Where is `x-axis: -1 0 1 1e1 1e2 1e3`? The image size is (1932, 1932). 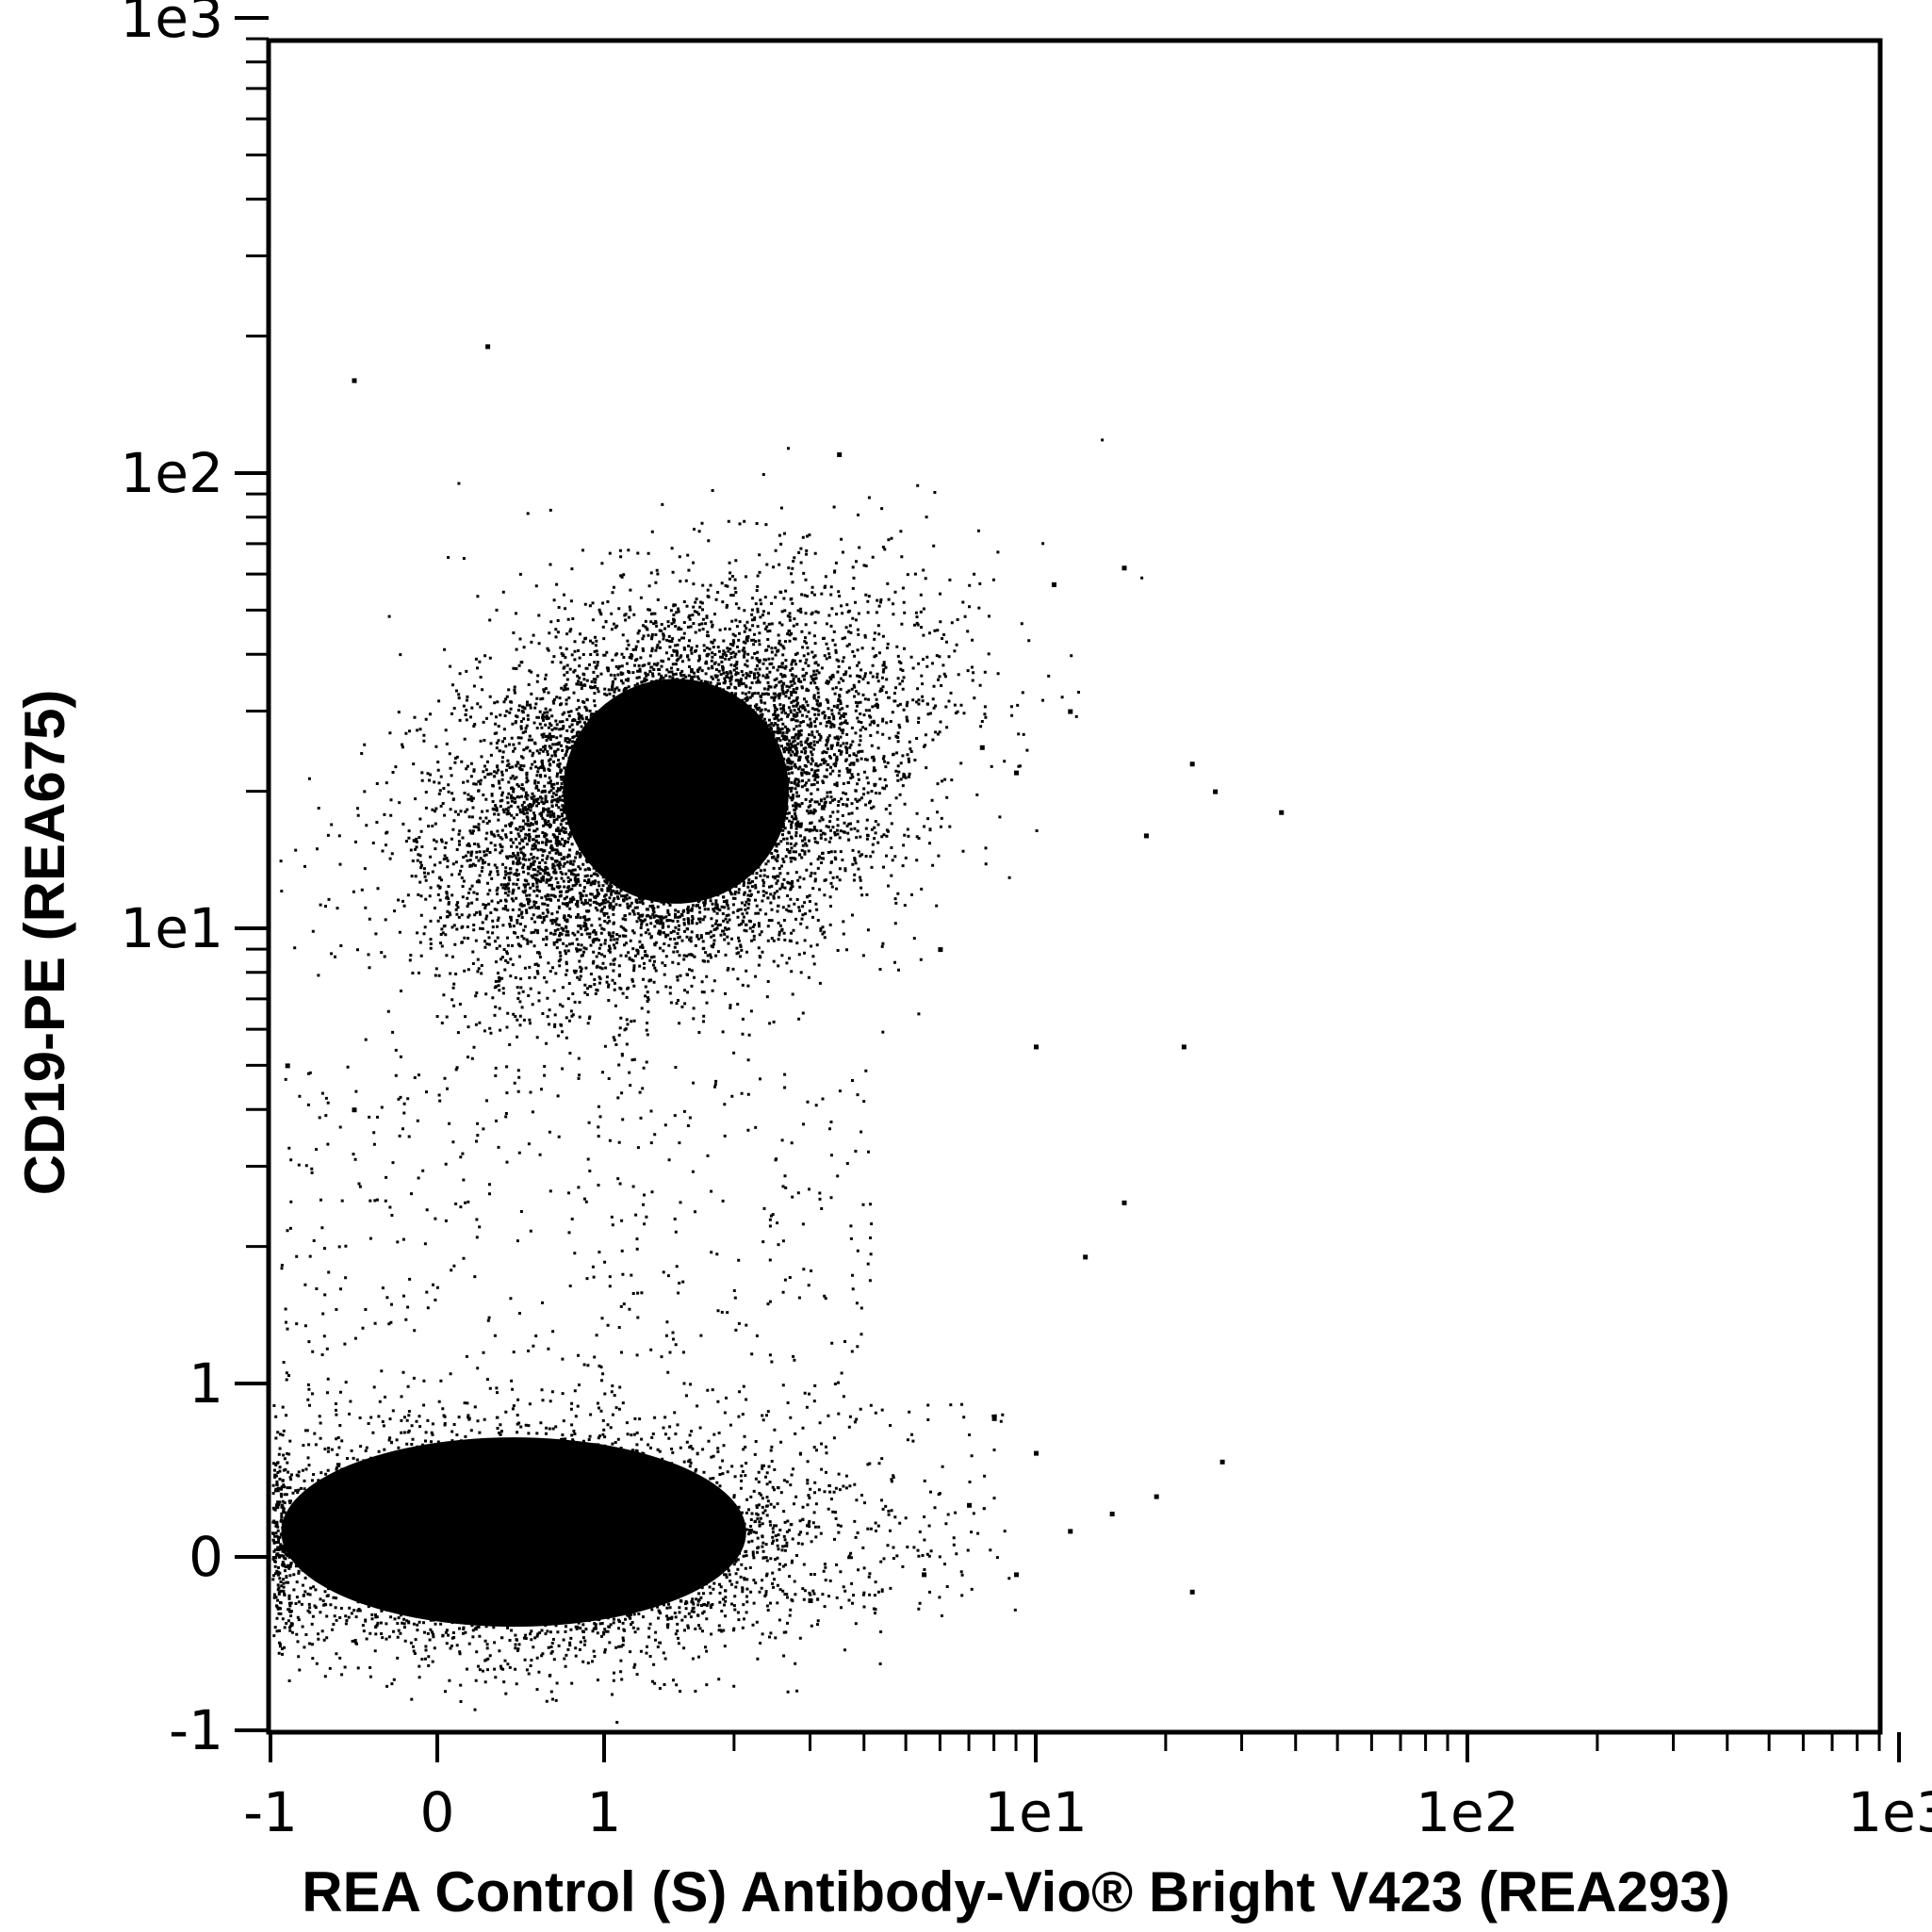 x-axis: -1 0 1 1e1 1e2 1e3 is located at coordinates (1087, 1788).